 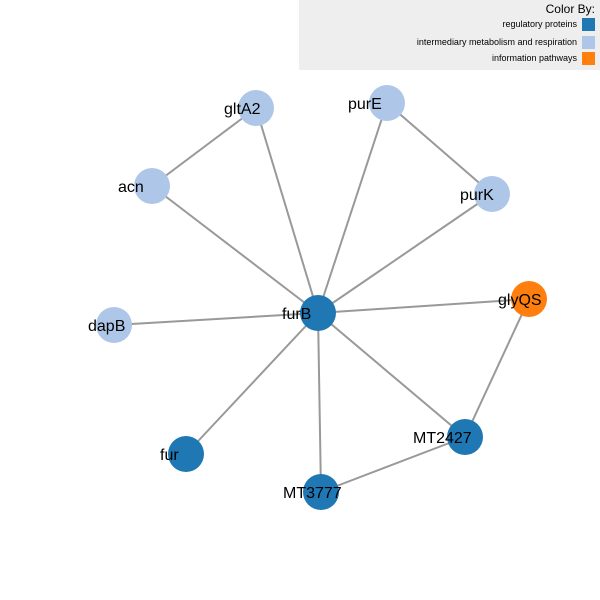 I want to click on edge-acn-furB, so click(x=235, y=249).